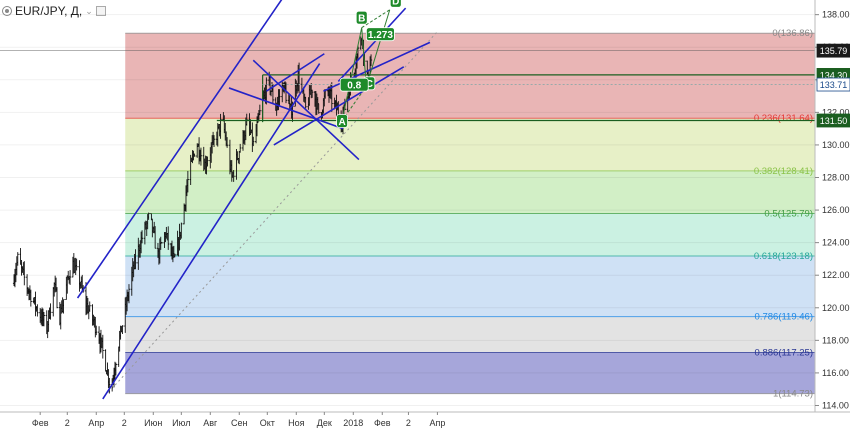  I want to click on pattern-point-d-text: D, so click(395, 4).